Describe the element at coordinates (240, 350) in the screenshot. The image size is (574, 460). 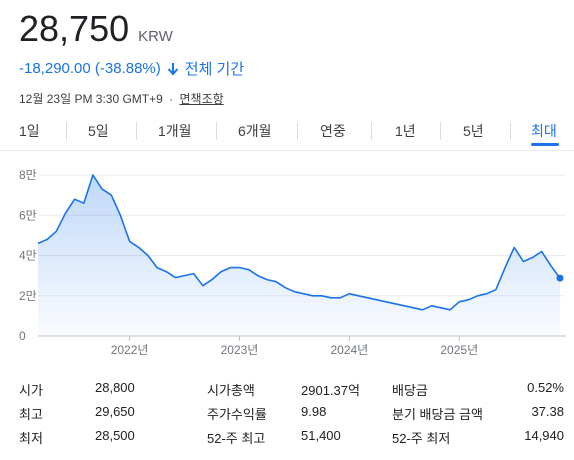
I see `x-tick-label: 2023년` at that location.